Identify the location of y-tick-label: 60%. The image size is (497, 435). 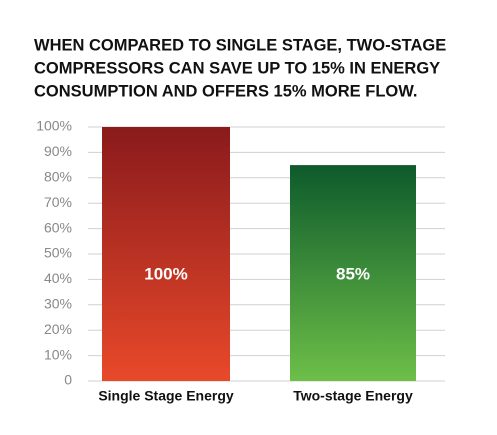
(58, 227).